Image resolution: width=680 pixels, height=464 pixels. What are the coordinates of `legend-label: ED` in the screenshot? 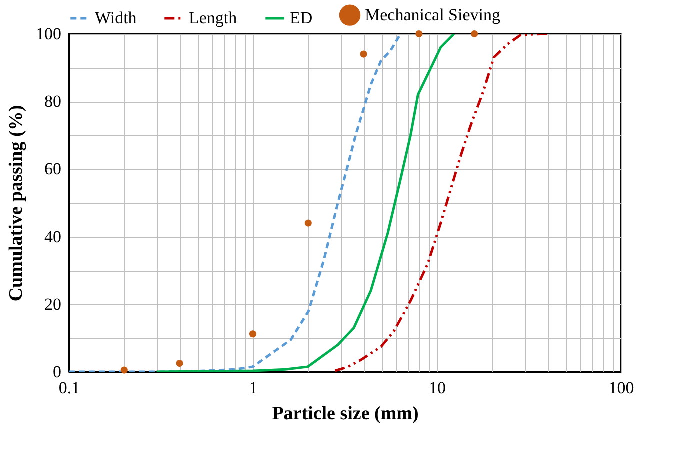 It's located at (301, 18).